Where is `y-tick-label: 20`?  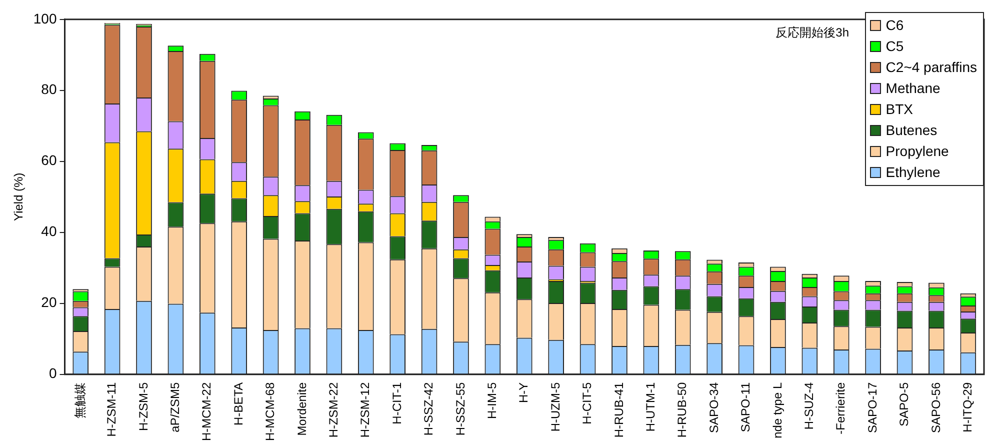
y-tick-label: 20 is located at coordinates (49, 302).